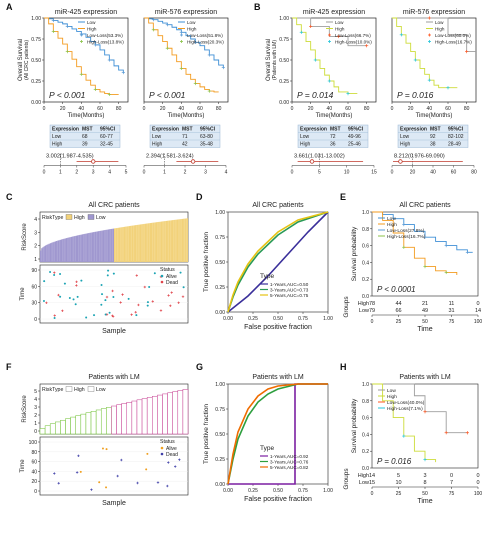 This screenshot has width=489, height=544. What do you see at coordinates (206, 145) in the screenshot?
I see `table-cell: 35-48` at bounding box center [206, 145].